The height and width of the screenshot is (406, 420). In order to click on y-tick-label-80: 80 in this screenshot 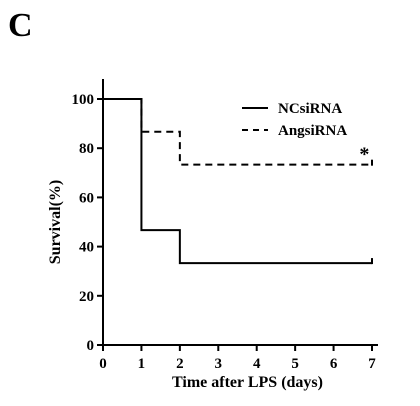, I will do `click(86, 149)`.